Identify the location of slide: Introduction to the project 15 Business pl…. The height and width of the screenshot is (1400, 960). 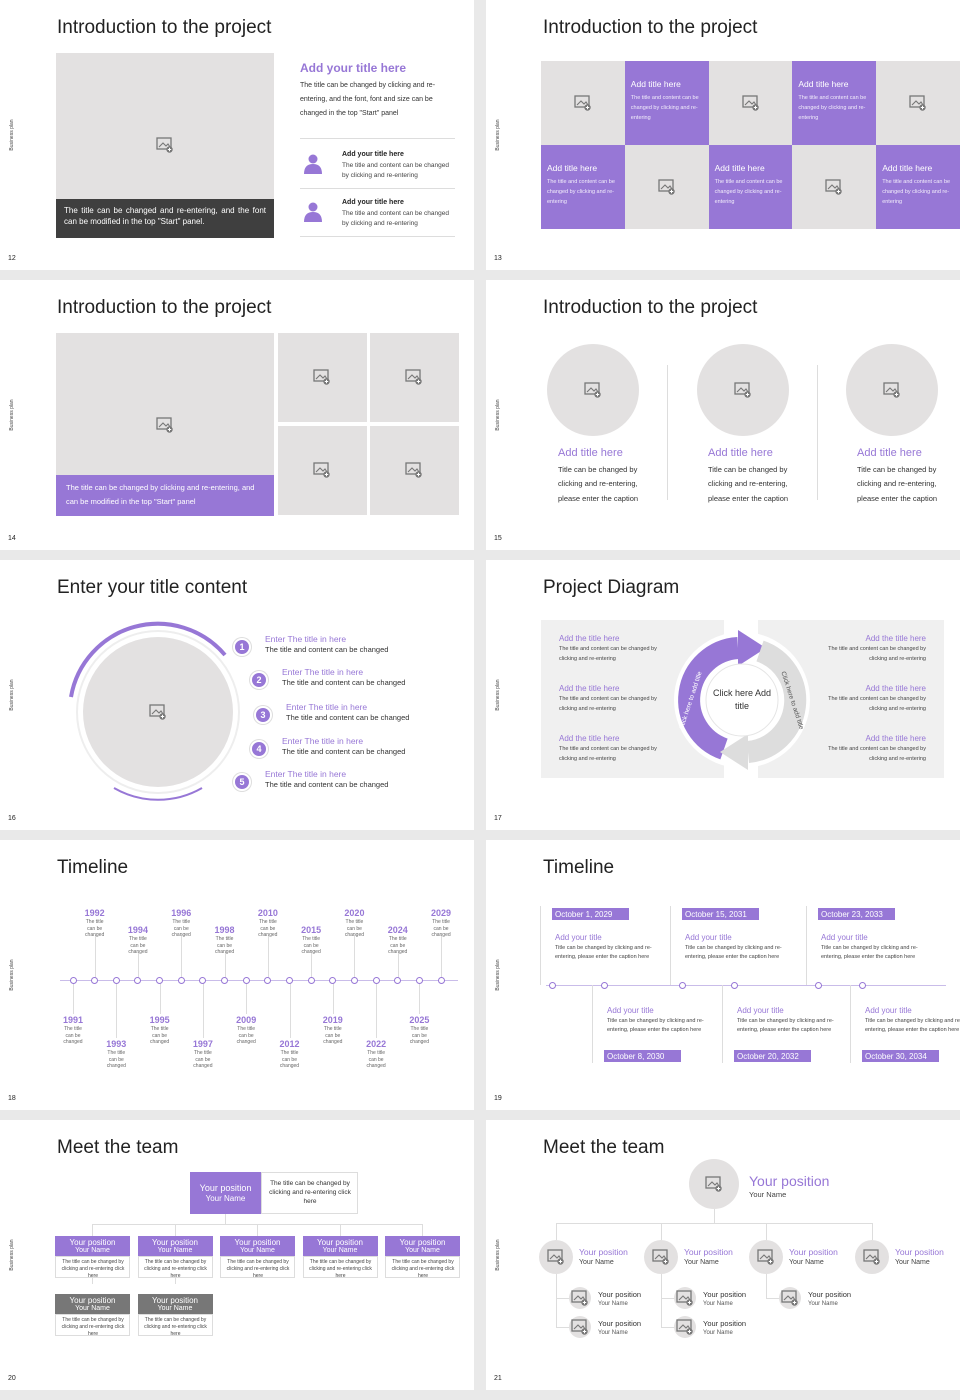
(723, 415).